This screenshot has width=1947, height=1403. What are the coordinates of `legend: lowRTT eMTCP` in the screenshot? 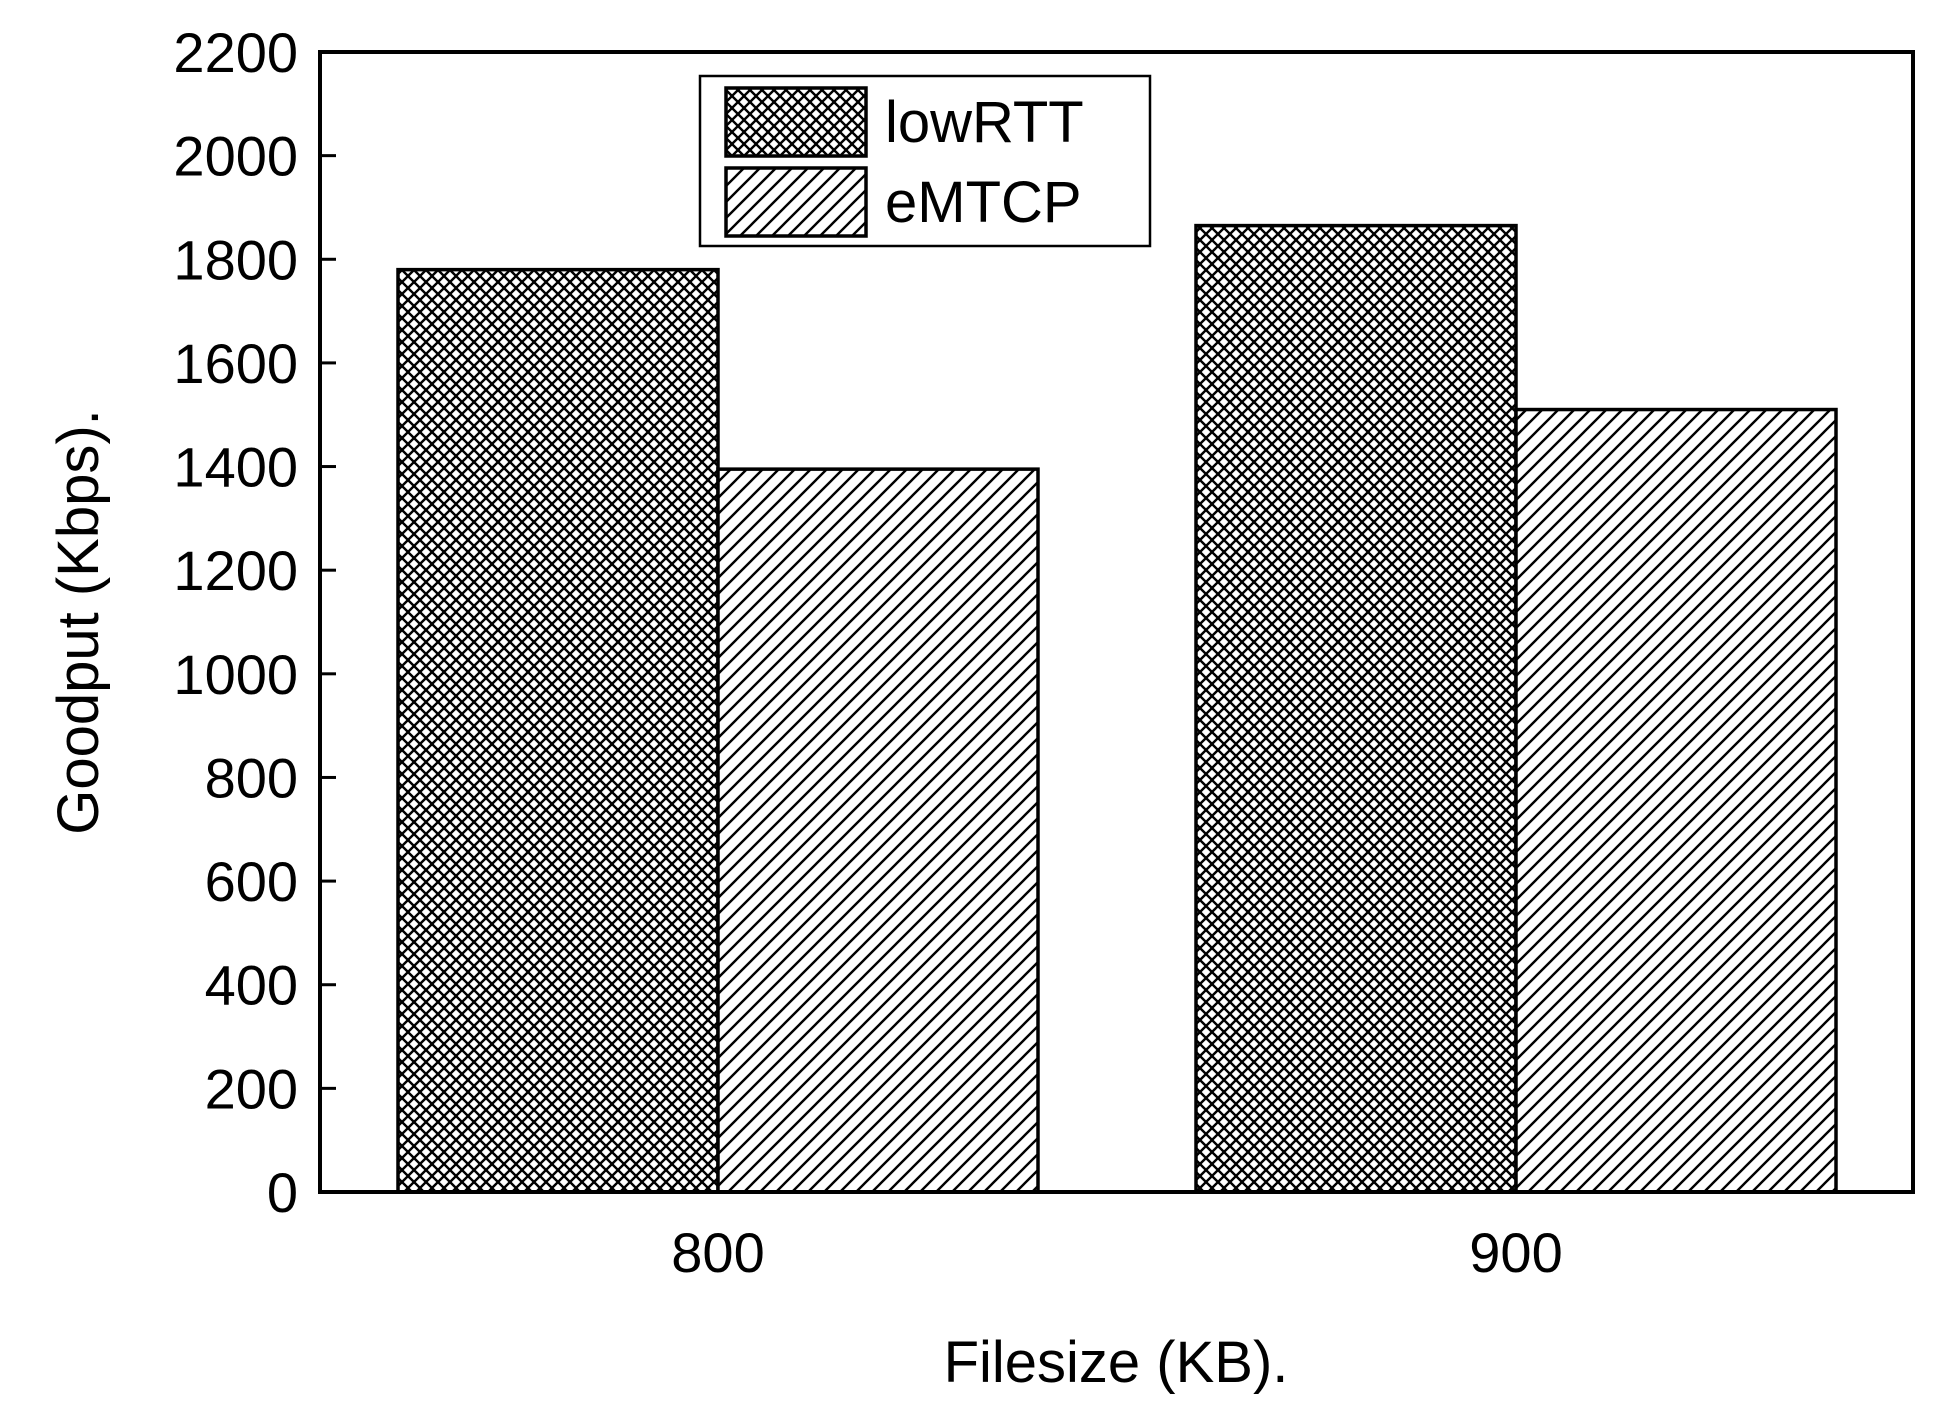 It's located at (925, 161).